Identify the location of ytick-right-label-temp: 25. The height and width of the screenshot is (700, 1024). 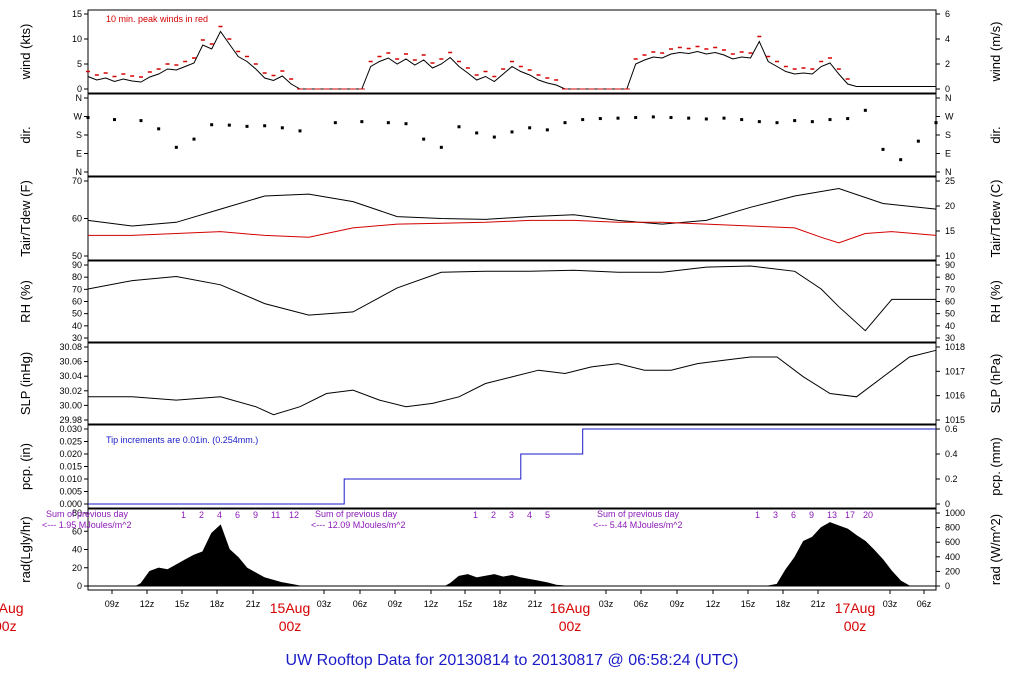
(950, 181).